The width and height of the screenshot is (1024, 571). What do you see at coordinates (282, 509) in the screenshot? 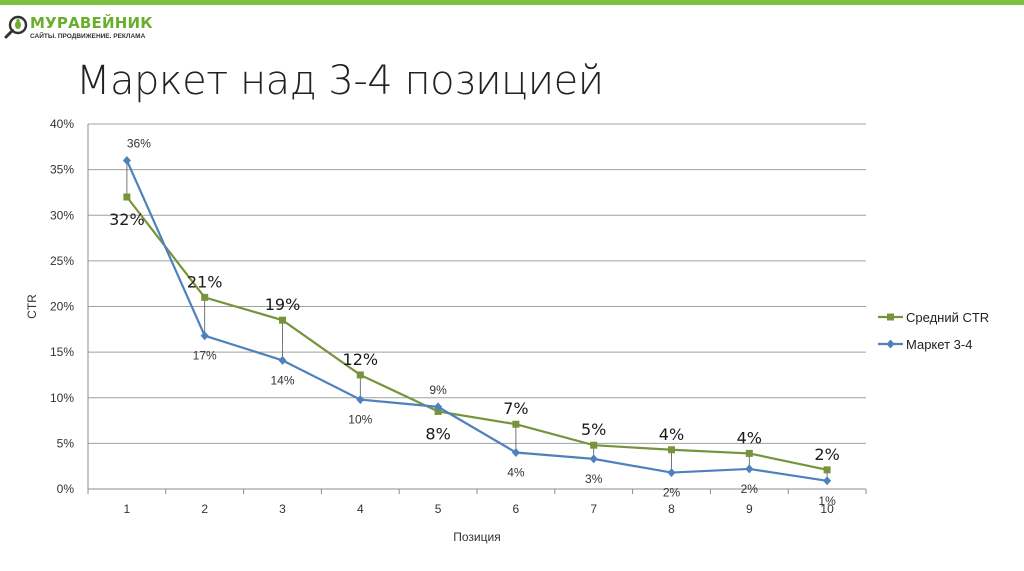
I see `x-tick-label: 3` at bounding box center [282, 509].